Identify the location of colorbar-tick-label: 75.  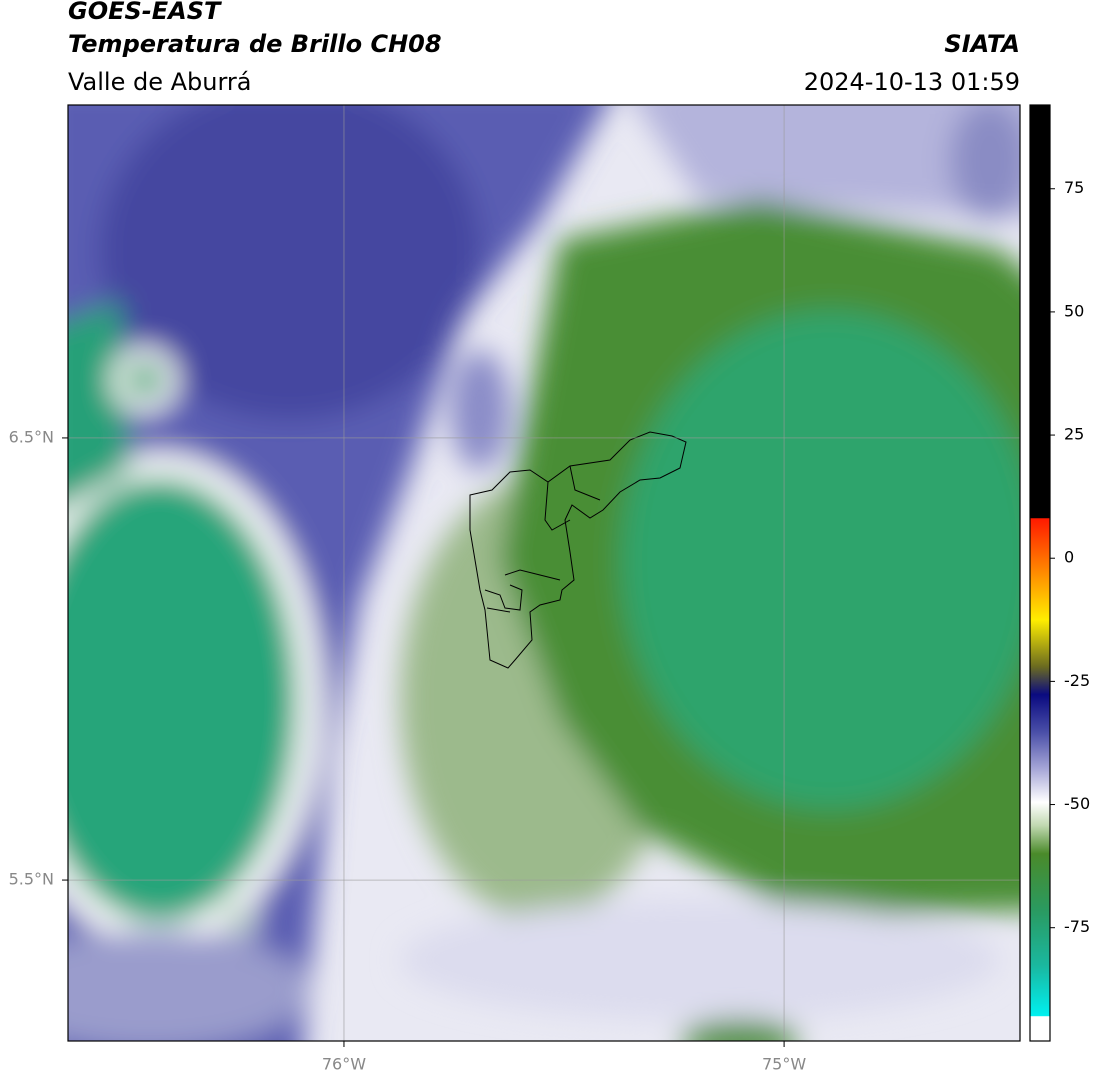
(1074, 187).